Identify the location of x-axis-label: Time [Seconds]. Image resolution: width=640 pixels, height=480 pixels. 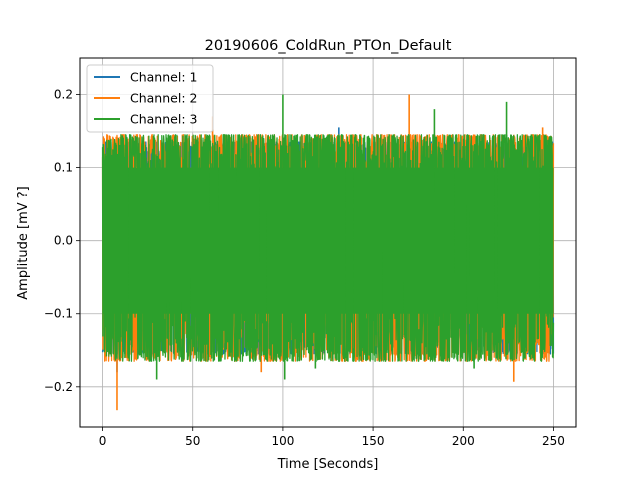
(328, 464).